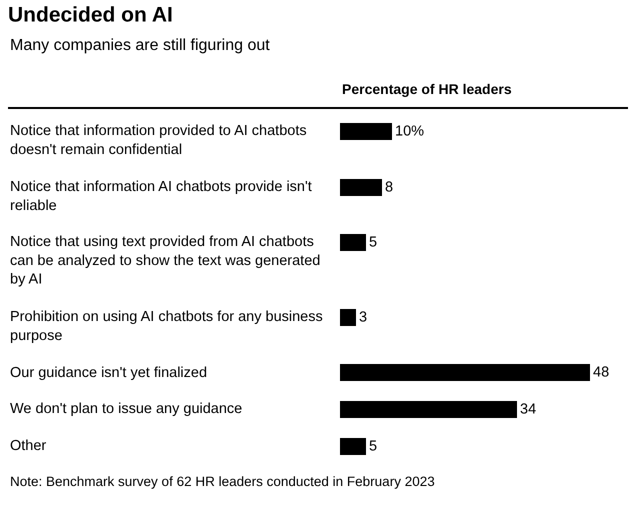  What do you see at coordinates (427, 89) in the screenshot?
I see `x-axis-title: Percentage of HR leaders` at bounding box center [427, 89].